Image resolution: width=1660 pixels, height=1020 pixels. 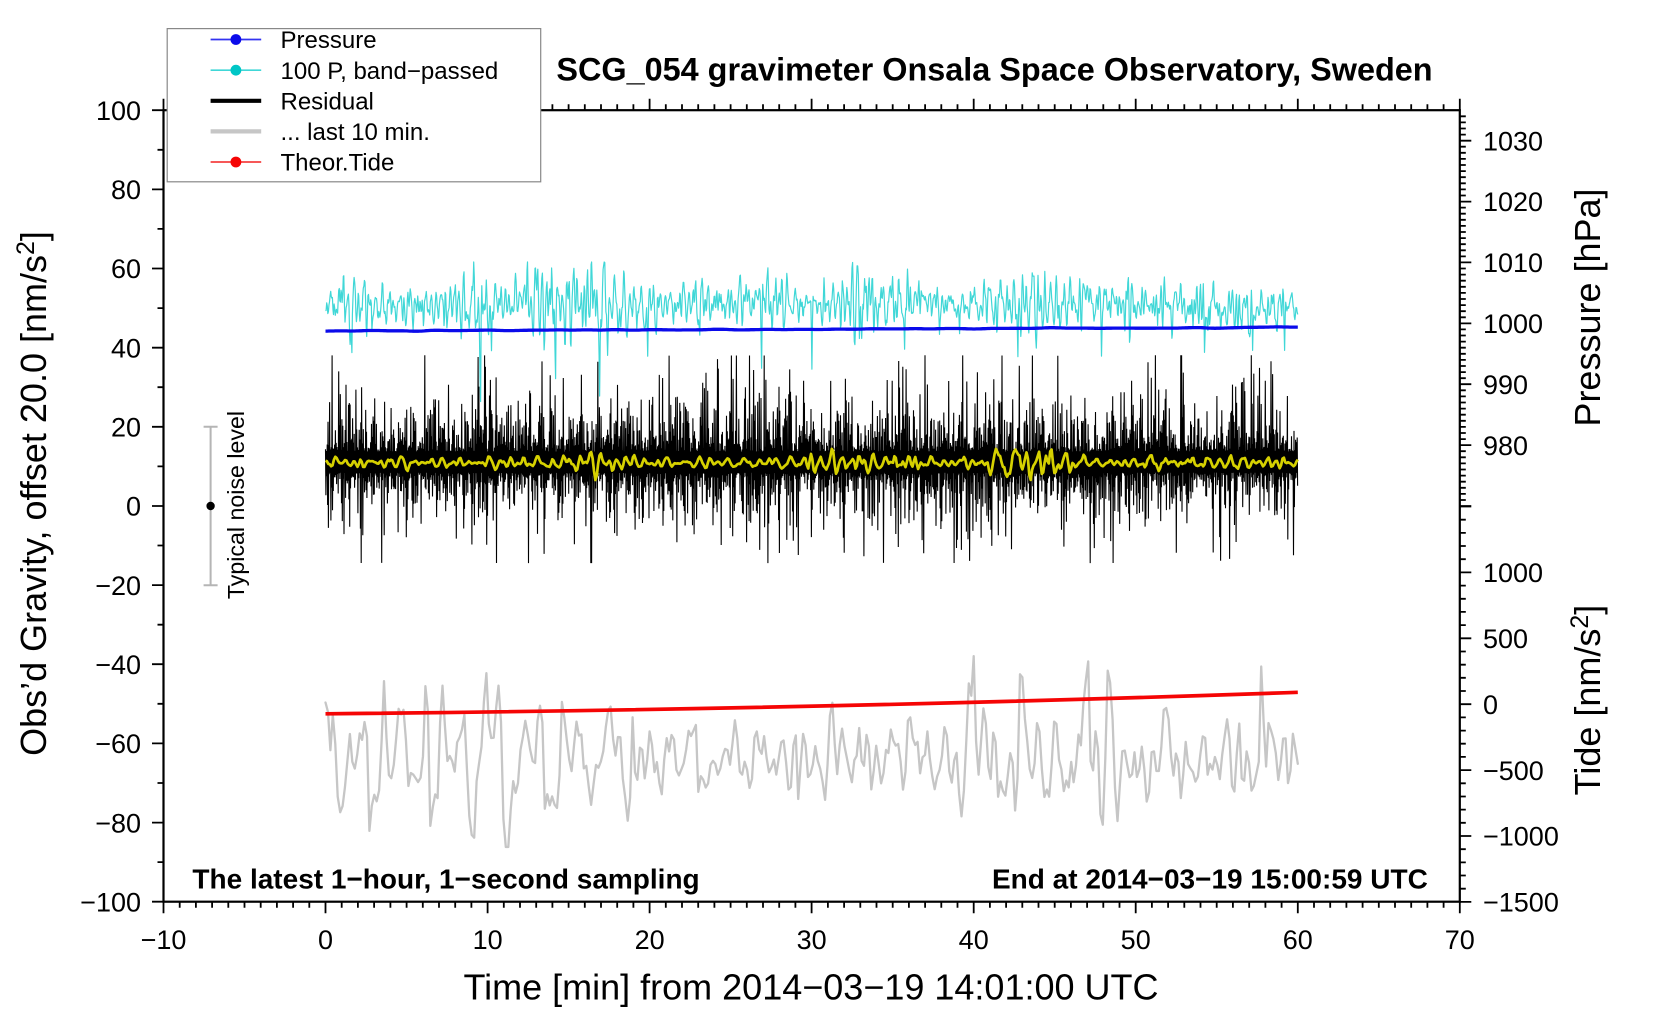 I want to click on svg-text: Theor.Tide, so click(x=338, y=163).